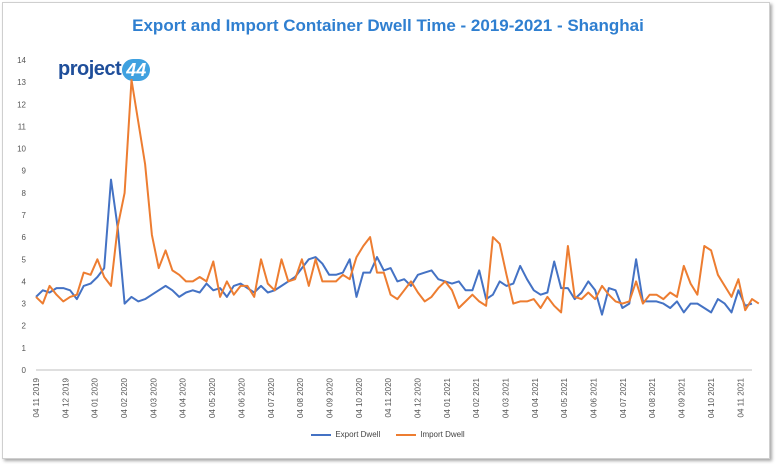  I want to click on x-tick-label: 04 07 2021, so click(623, 397).